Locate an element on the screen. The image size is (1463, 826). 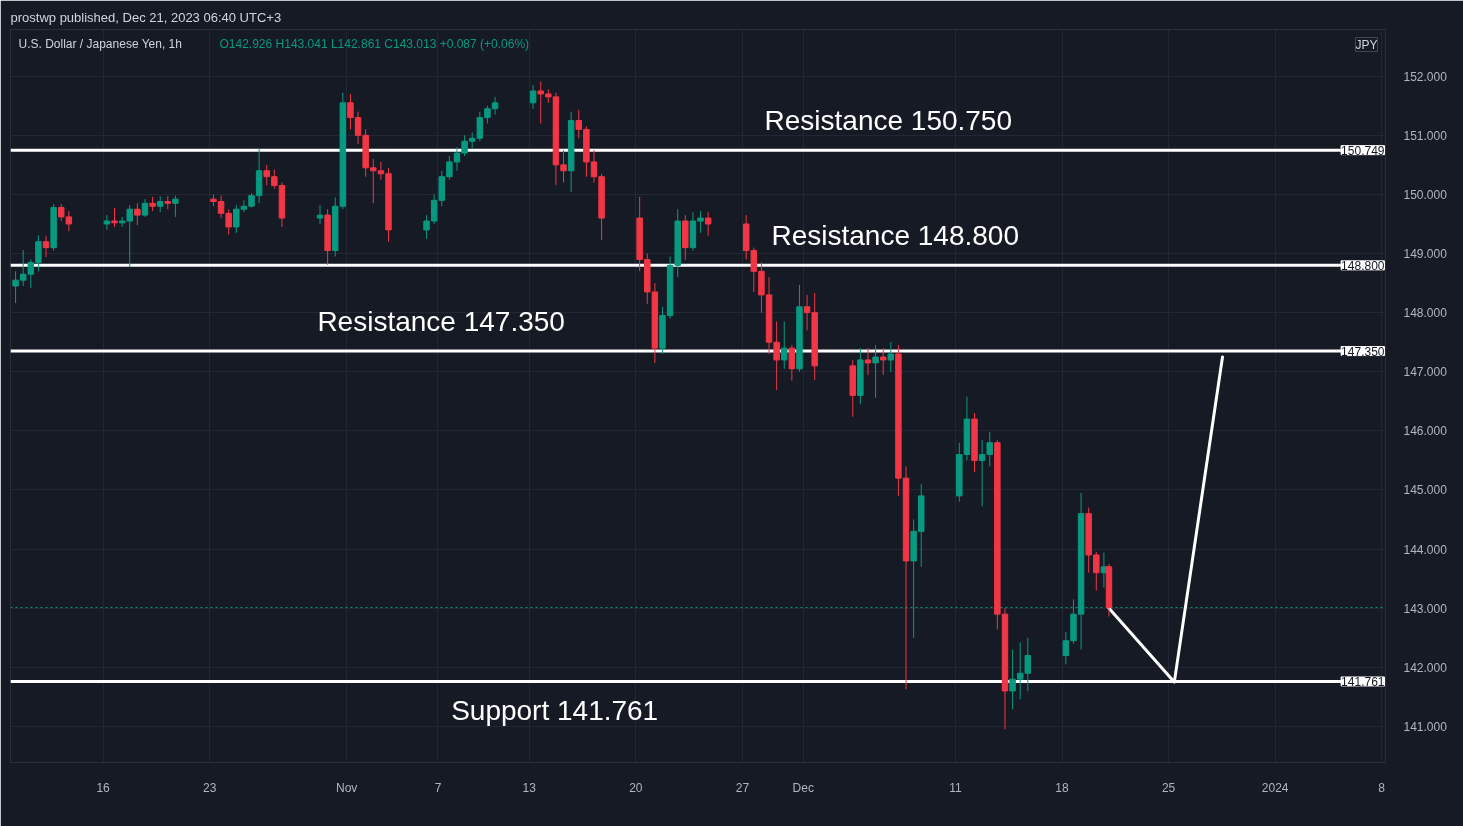
x-tick-label: 16 is located at coordinates (103, 787).